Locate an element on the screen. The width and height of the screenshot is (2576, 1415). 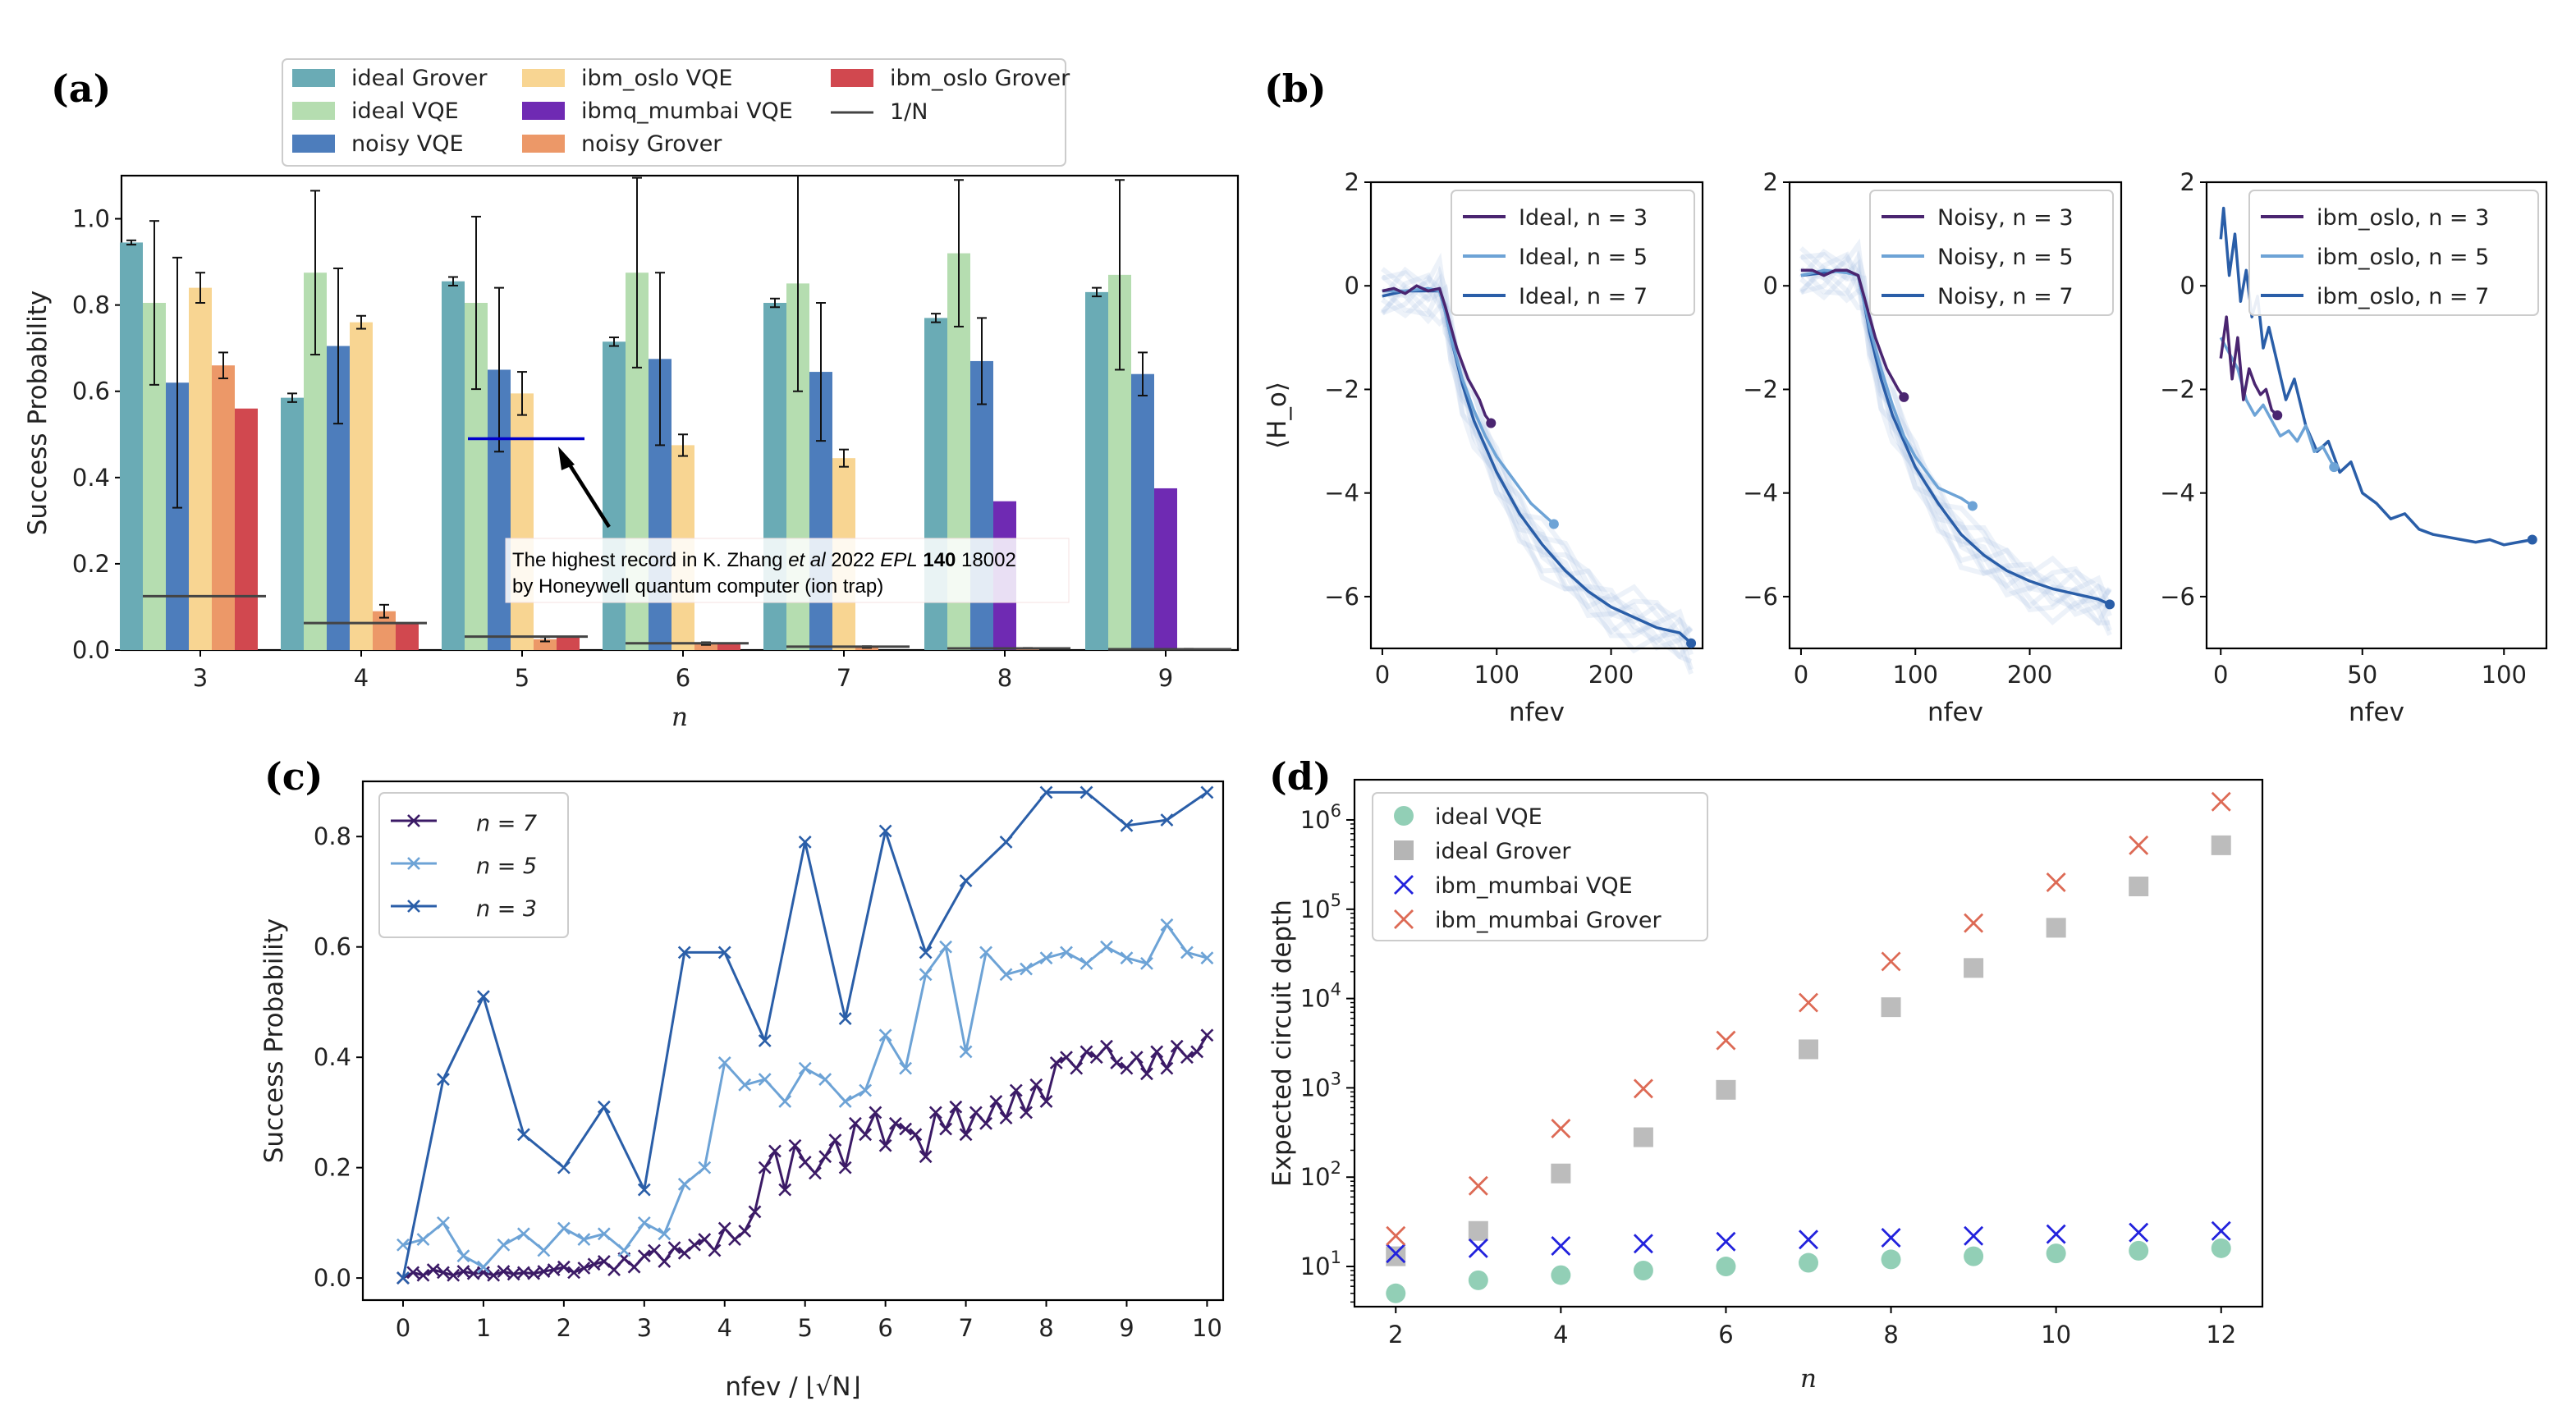
panel-b-legend-label-noisy-n-5: Noisy, n = 5 is located at coordinates (2005, 257).